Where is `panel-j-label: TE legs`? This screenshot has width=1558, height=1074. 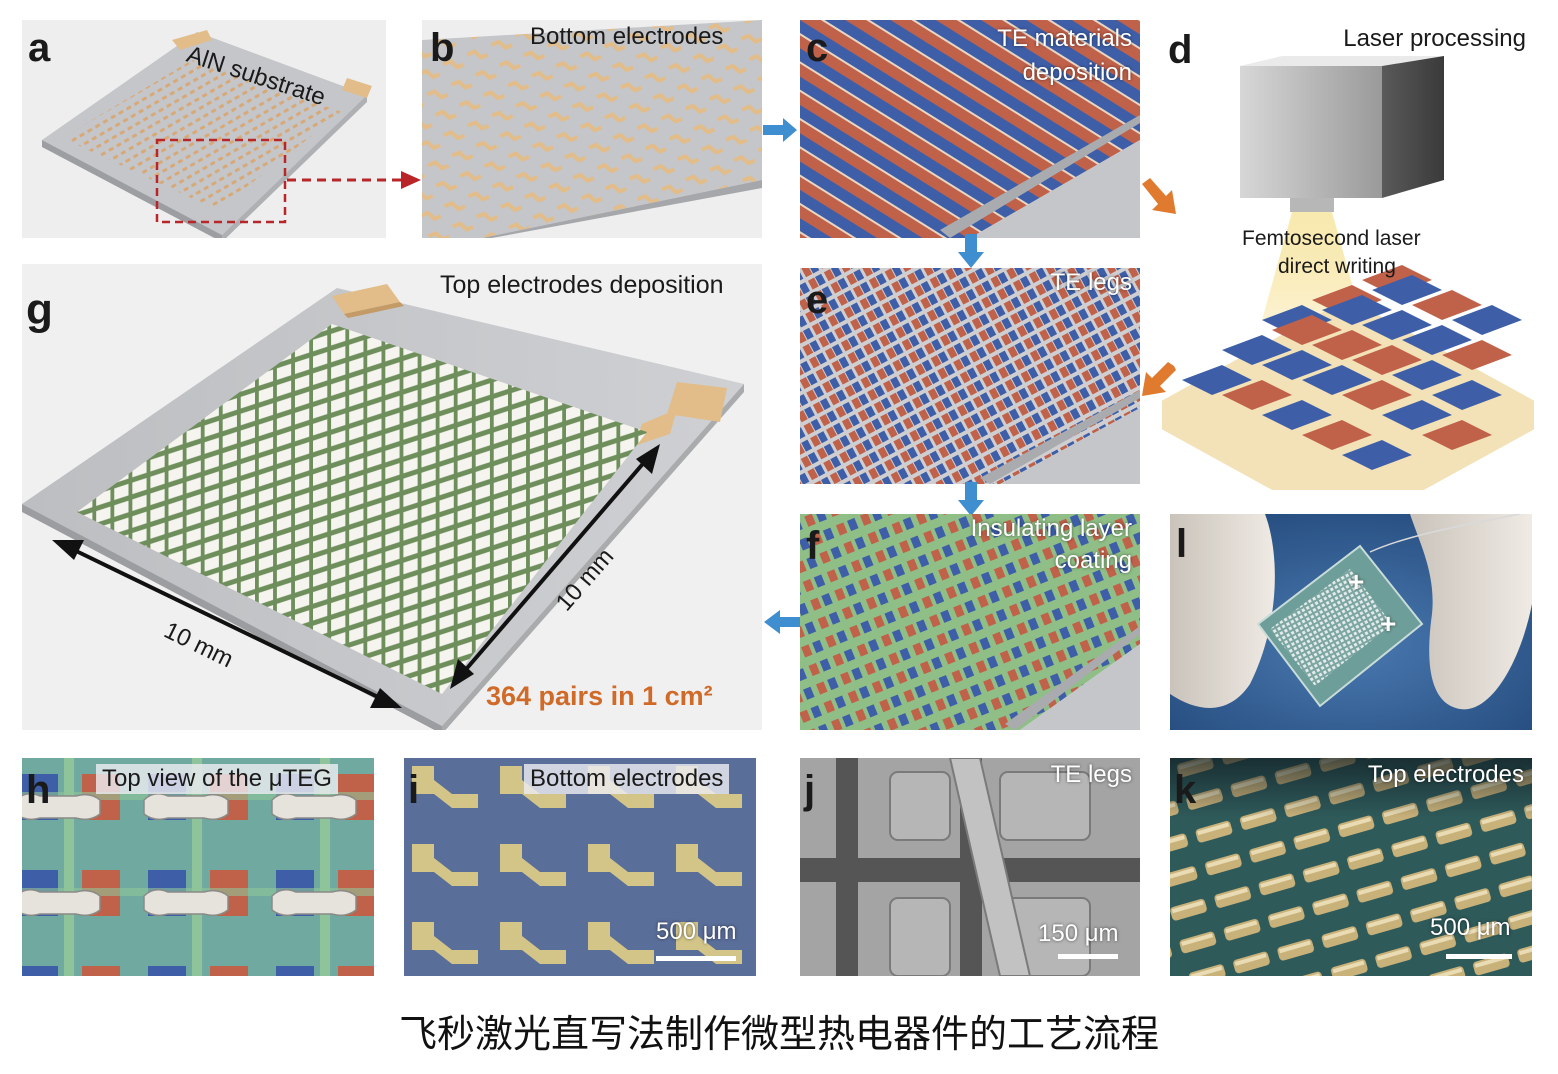
panel-j-label: TE legs is located at coordinates (1091, 774).